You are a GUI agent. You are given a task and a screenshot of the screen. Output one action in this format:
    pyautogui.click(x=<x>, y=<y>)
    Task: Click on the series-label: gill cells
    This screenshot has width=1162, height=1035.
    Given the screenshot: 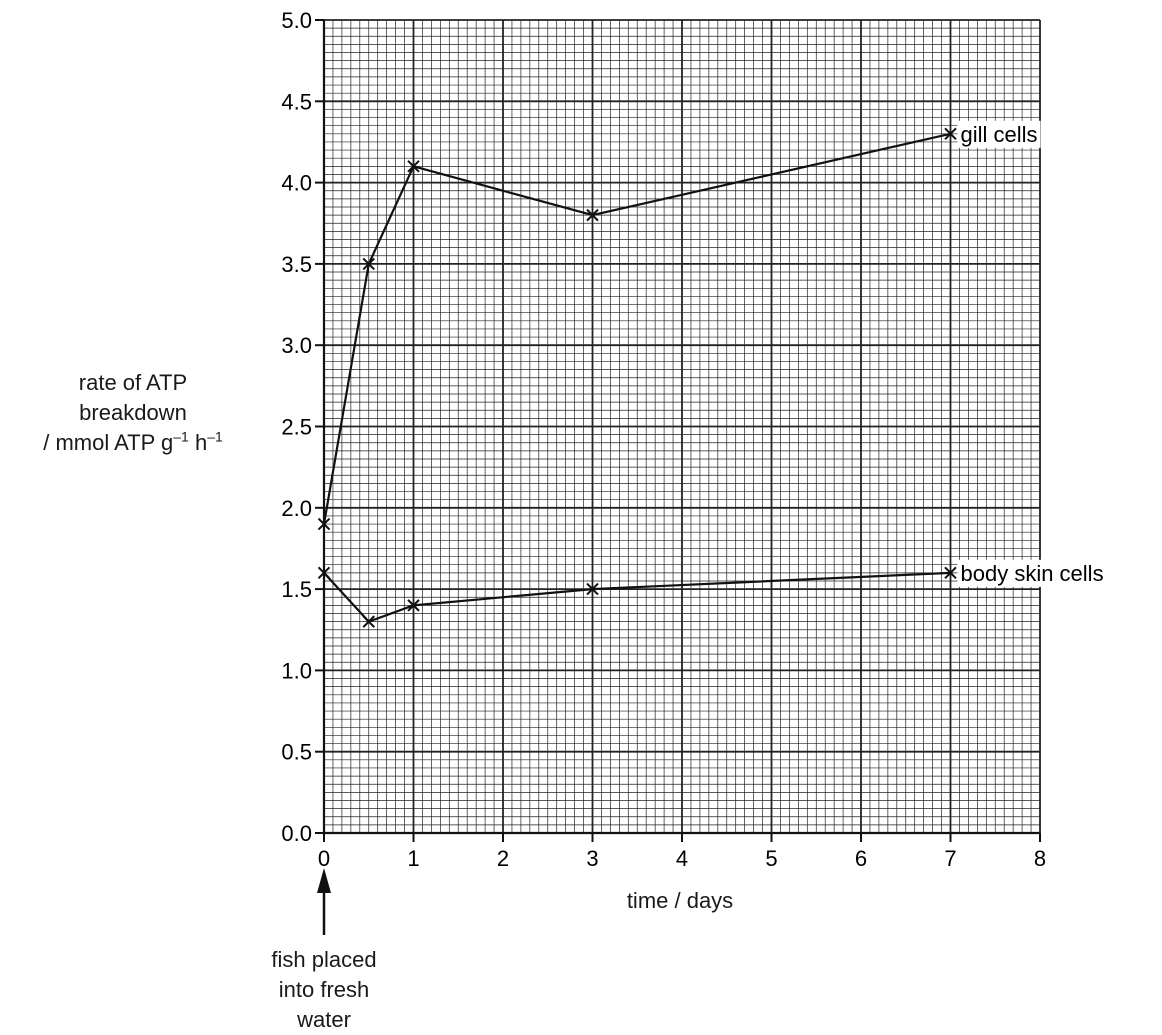 What is the action you would take?
    pyautogui.click(x=999, y=134)
    